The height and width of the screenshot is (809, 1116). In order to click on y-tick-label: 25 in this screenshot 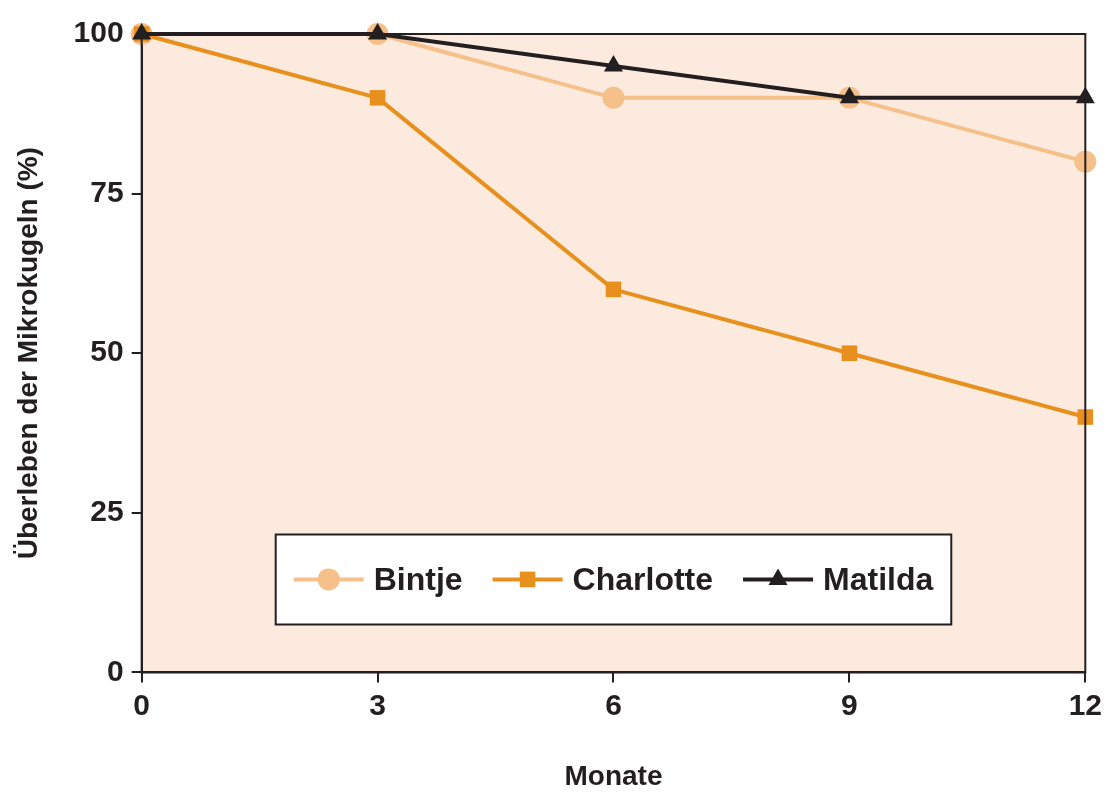, I will do `click(107, 511)`.